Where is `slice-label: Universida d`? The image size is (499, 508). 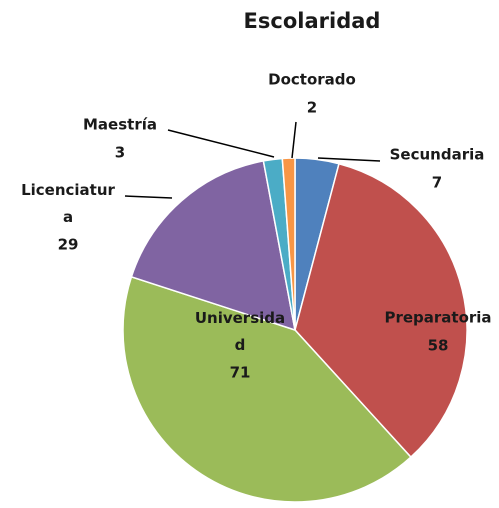 slice-label: Universida d is located at coordinates (240, 331).